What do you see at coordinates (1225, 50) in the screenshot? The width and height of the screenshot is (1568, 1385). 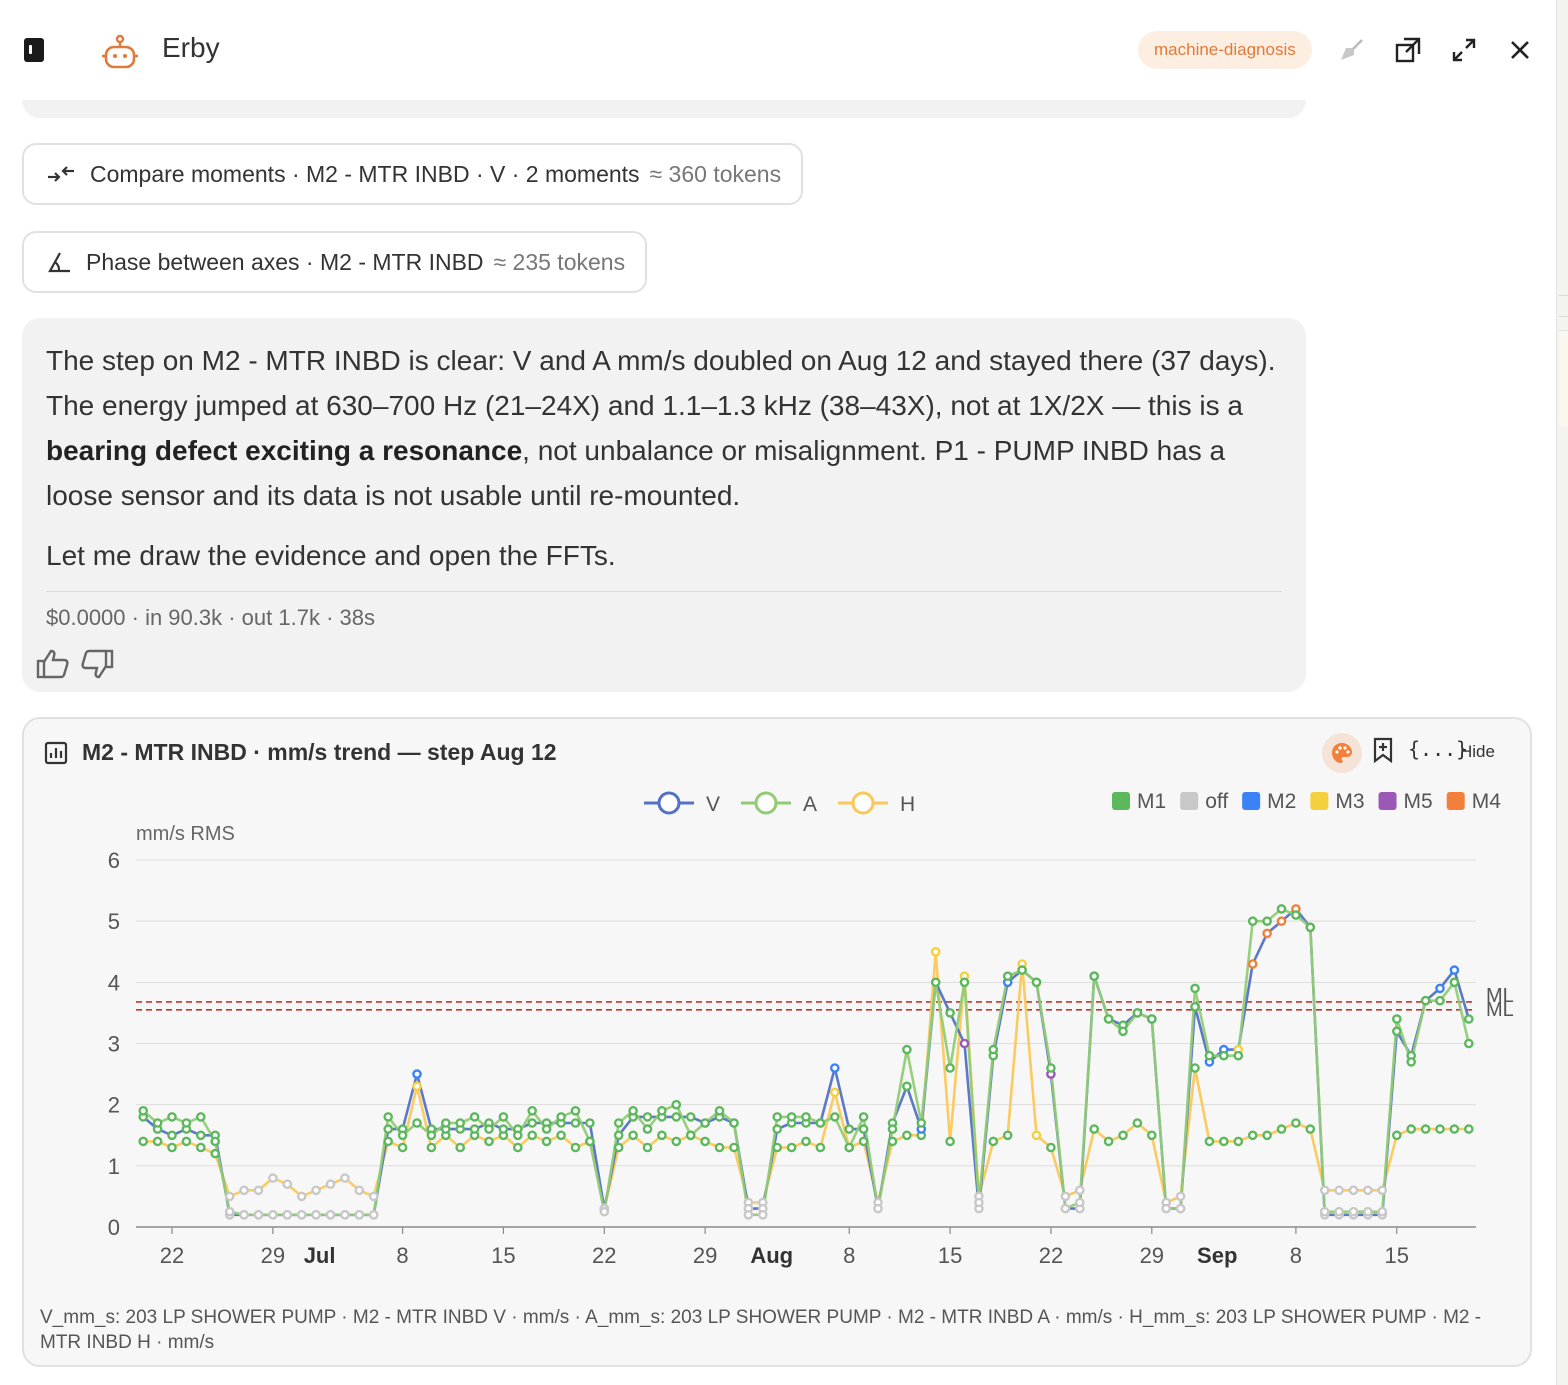 I see `skill-badge: machine-diagnosis` at bounding box center [1225, 50].